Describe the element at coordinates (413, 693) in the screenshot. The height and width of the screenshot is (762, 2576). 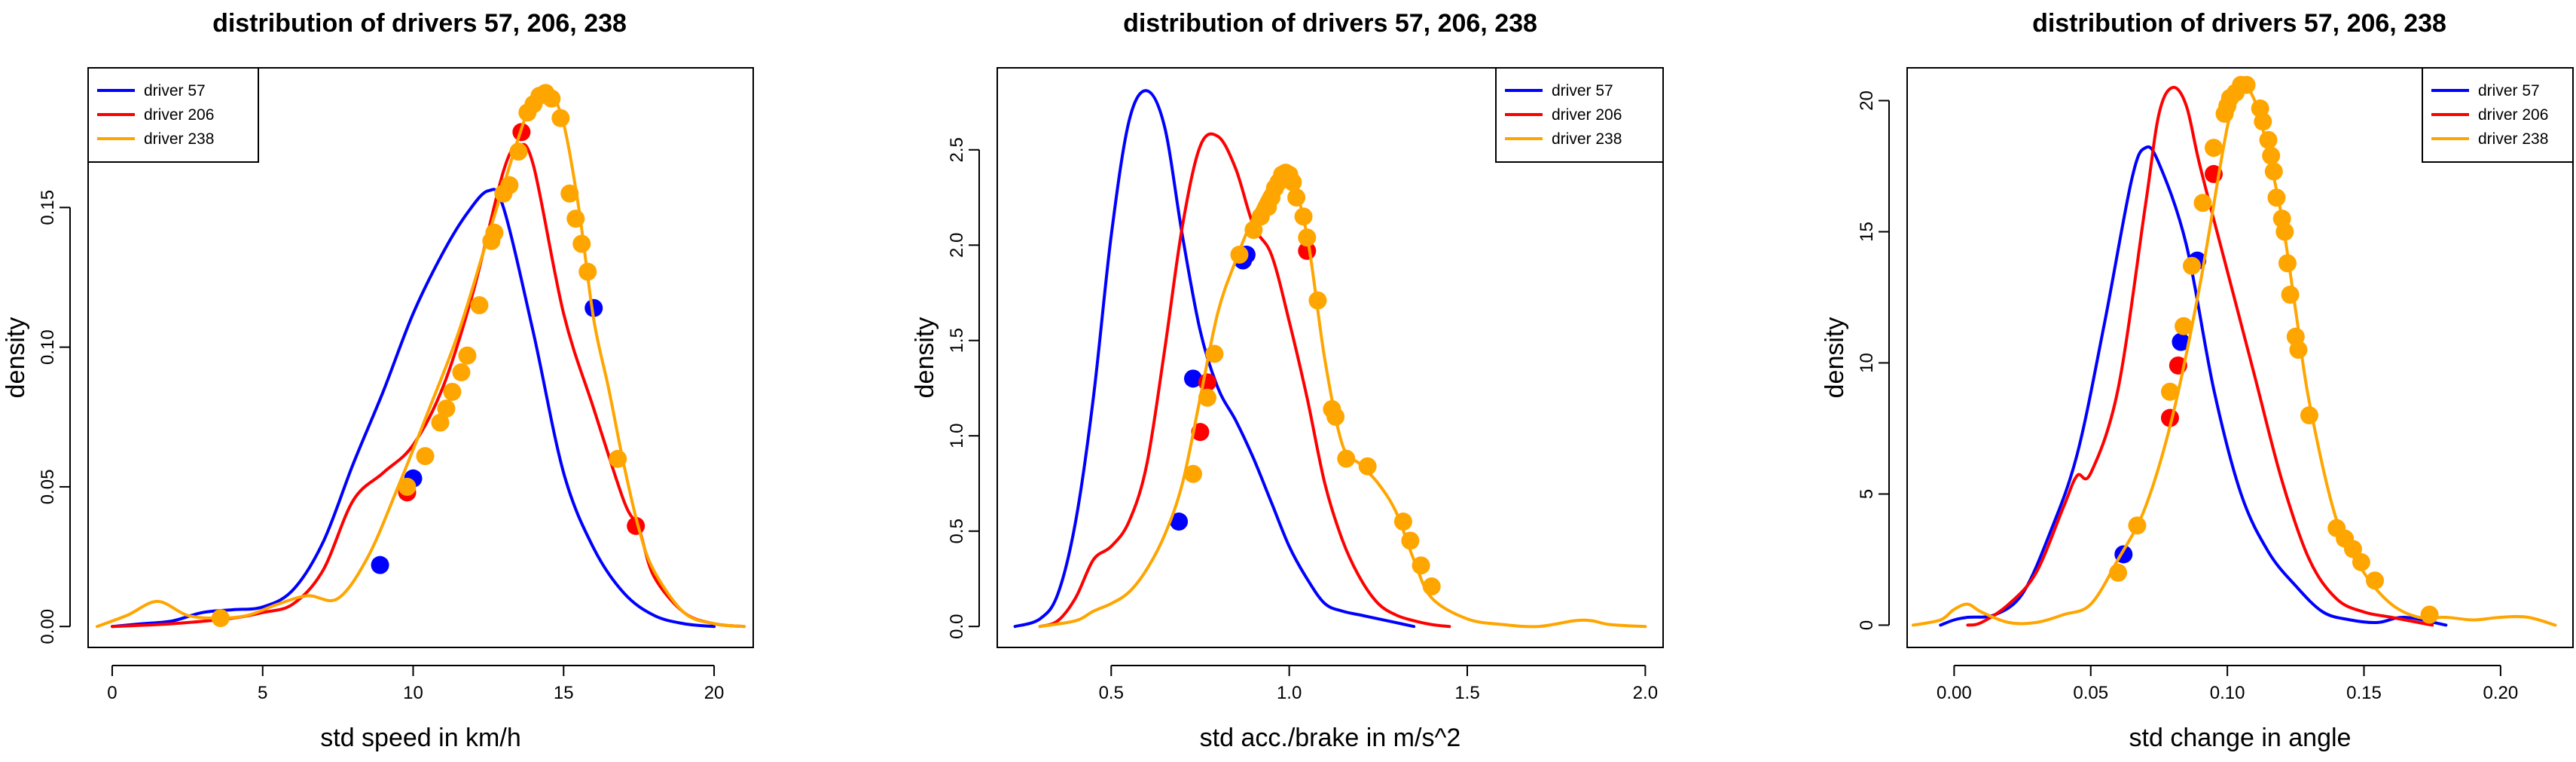
I see `x-tick-label: 10` at that location.